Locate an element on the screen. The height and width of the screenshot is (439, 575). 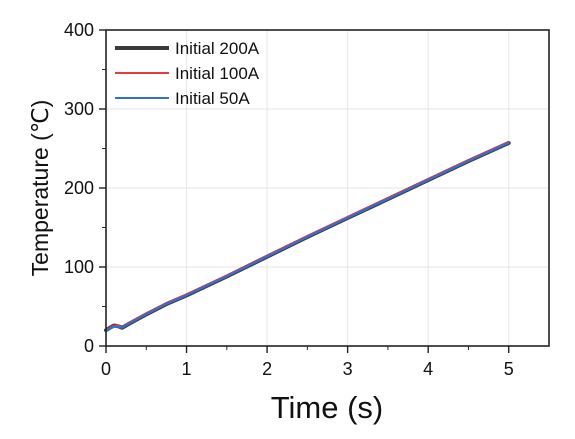
x-tick-label: 1 is located at coordinates (187, 369).